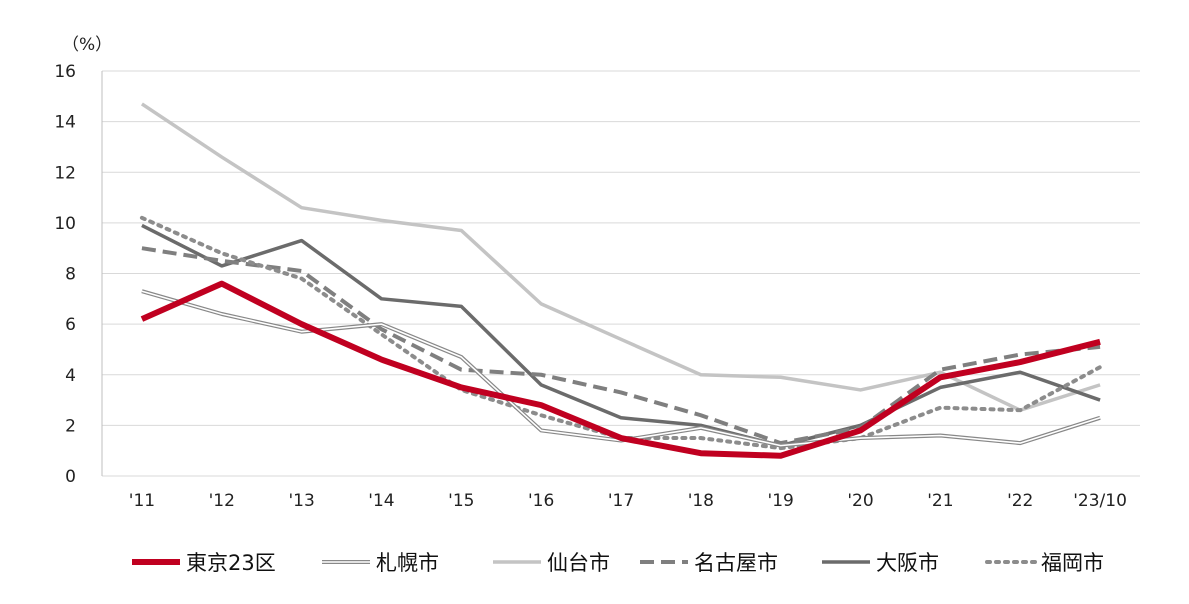 This screenshot has width=1189, height=604. I want to click on x-tick-label: '18, so click(701, 501).